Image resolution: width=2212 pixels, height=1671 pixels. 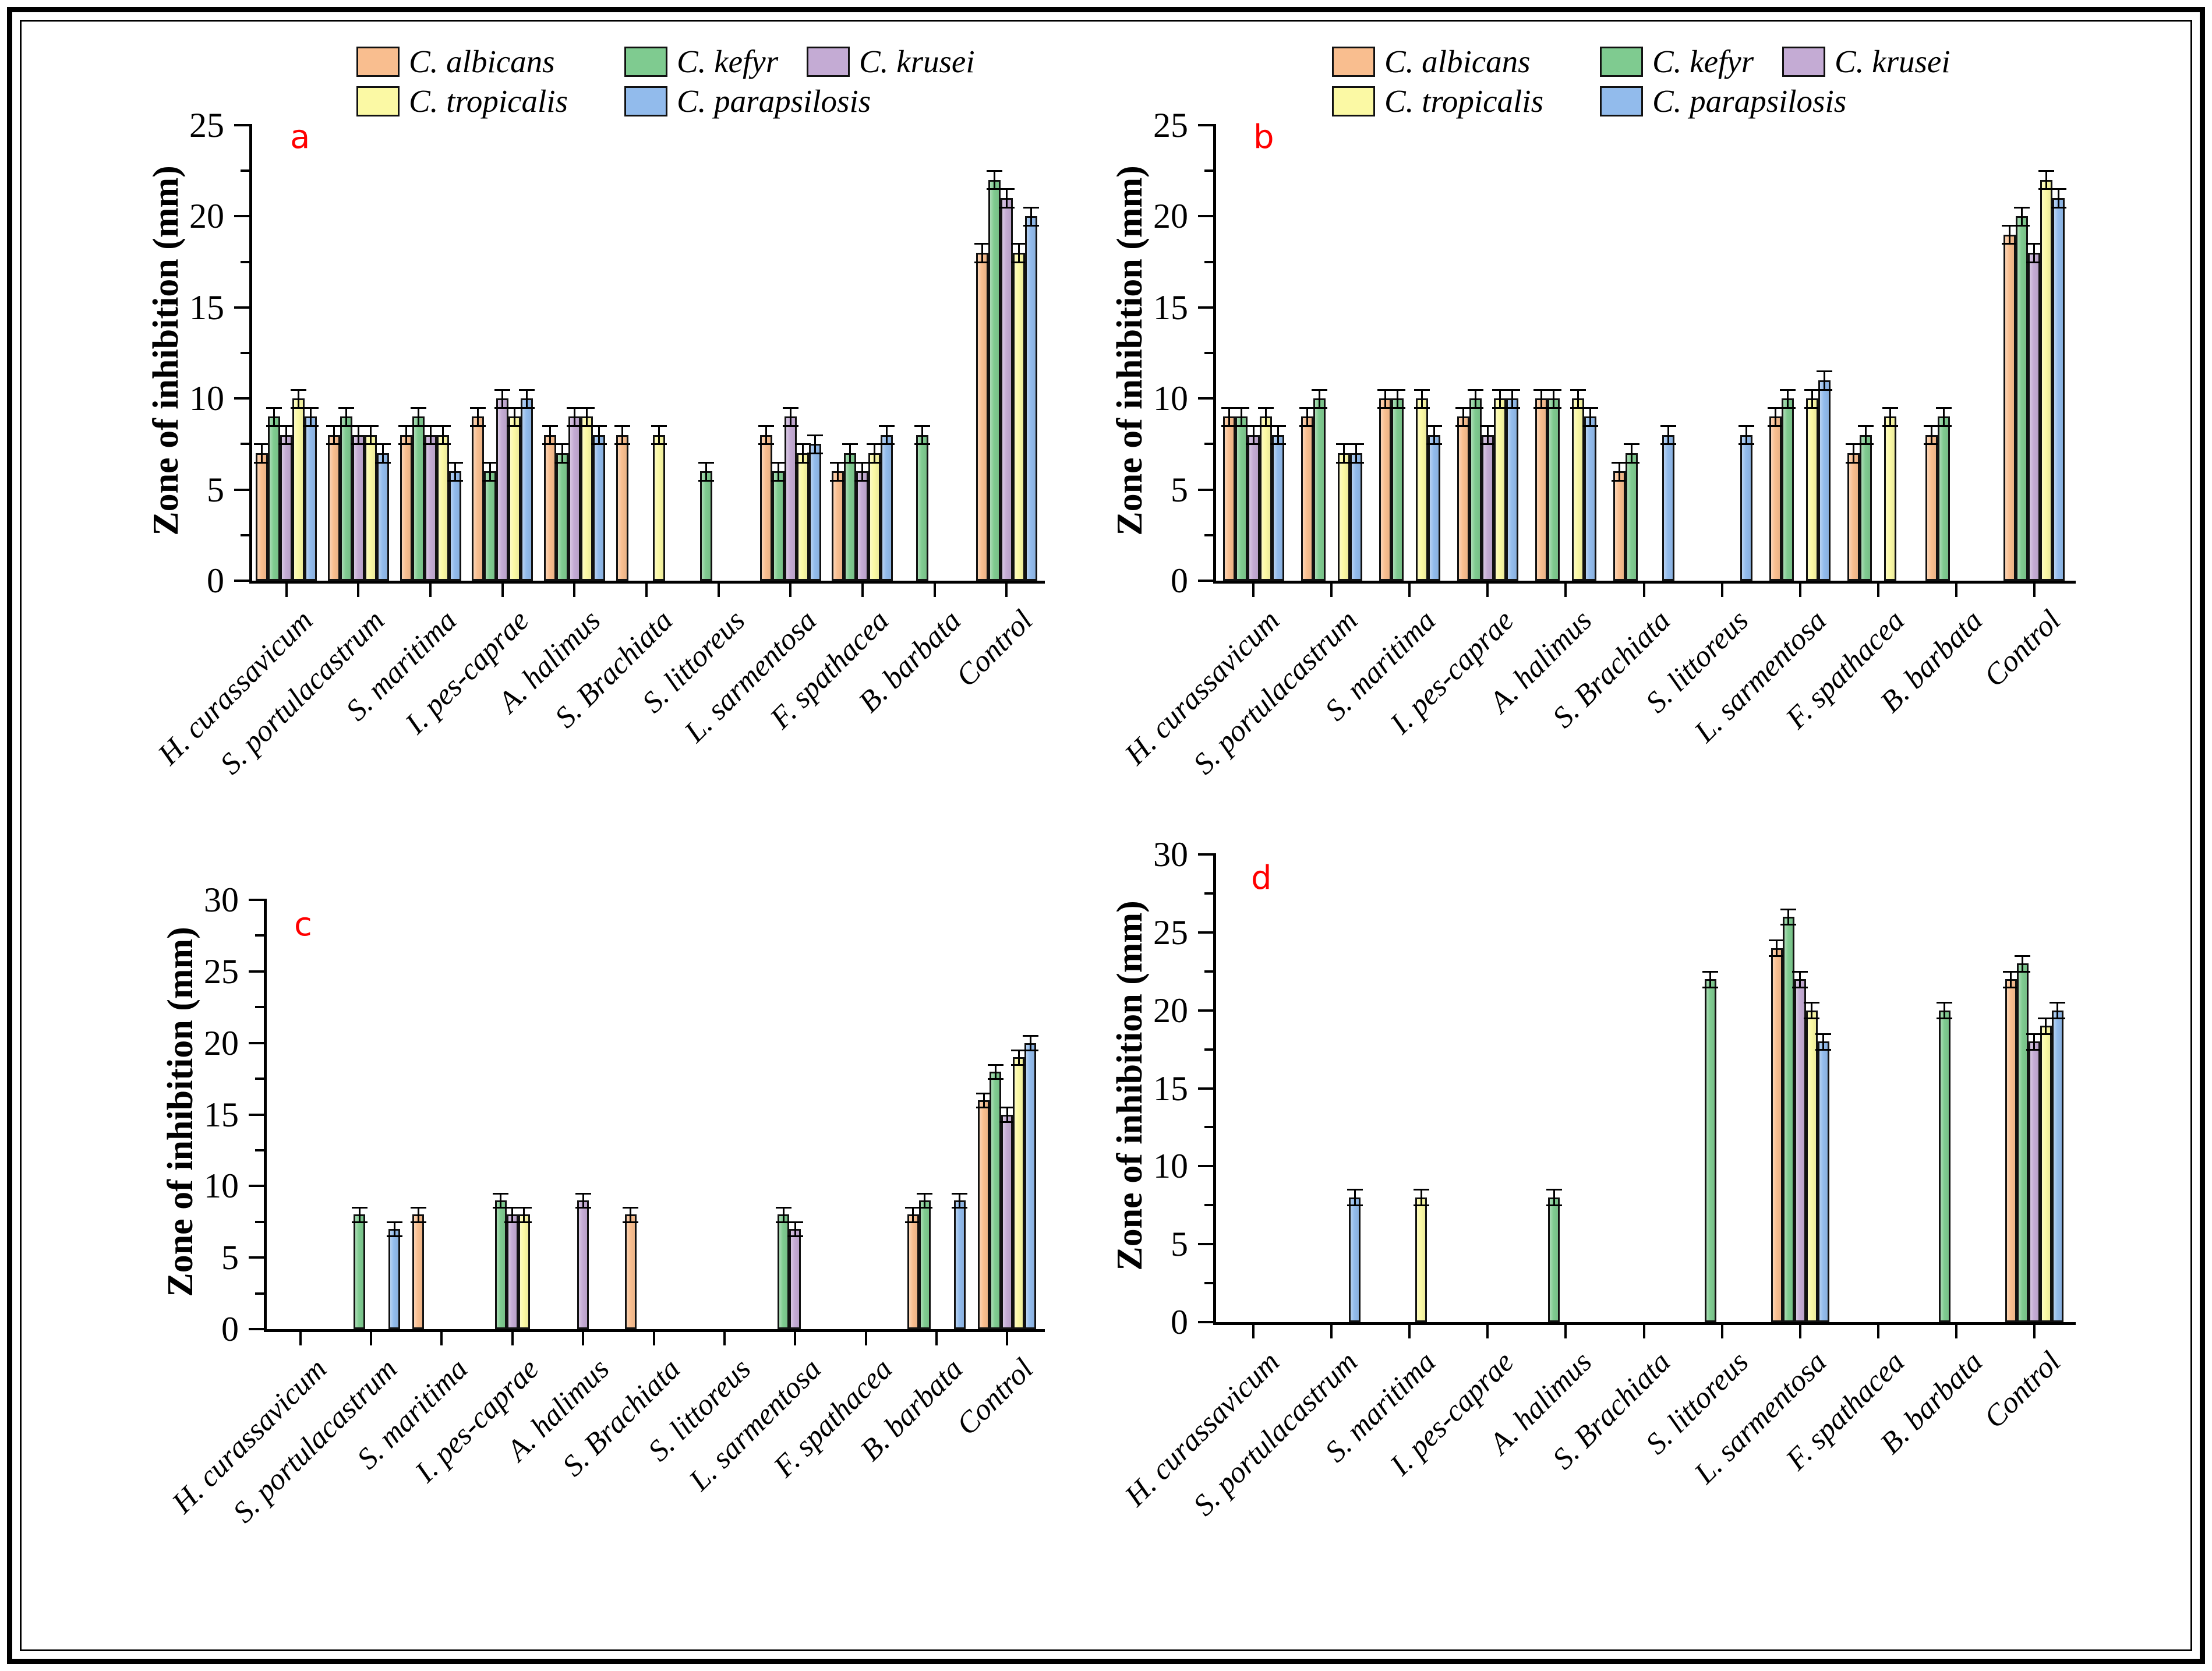 What do you see at coordinates (1645, 582) in the screenshot?
I see `x-axis-line` at bounding box center [1645, 582].